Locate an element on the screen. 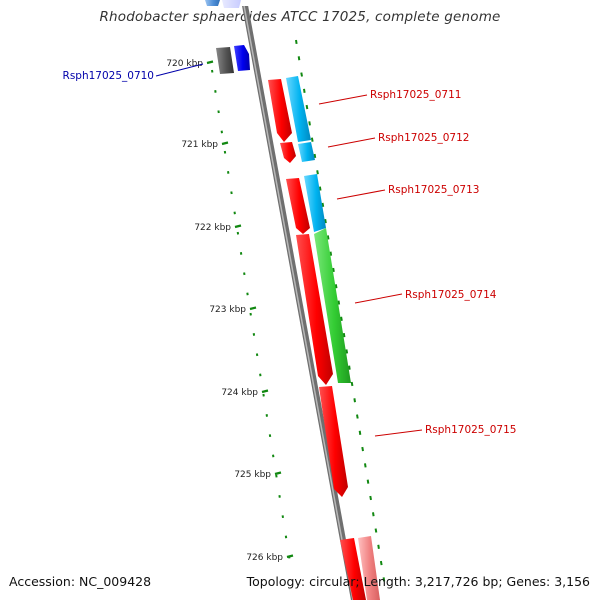  gene-rsph17025-0714-green is located at coordinates (332, 305).